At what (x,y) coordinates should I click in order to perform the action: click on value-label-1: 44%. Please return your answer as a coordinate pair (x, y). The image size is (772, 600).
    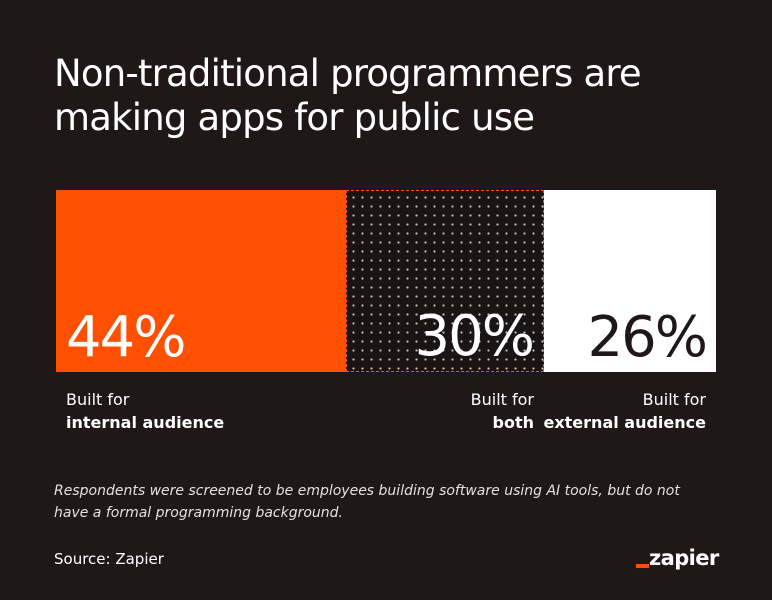
    Looking at the image, I should click on (126, 337).